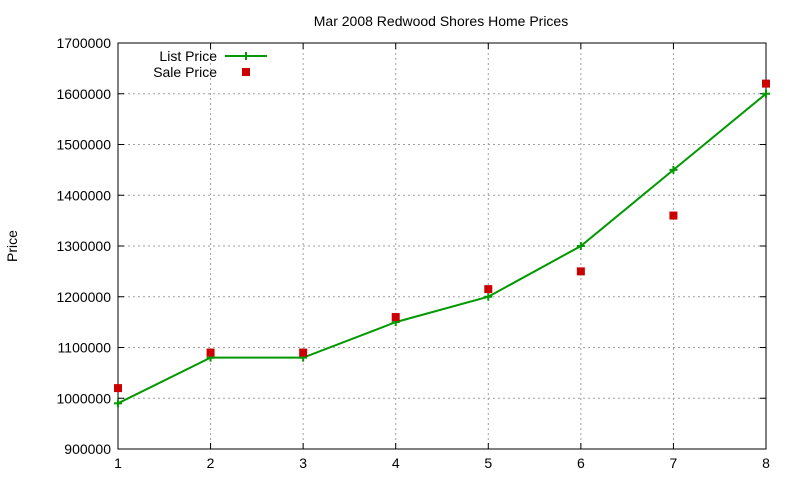  Describe the element at coordinates (188, 56) in the screenshot. I see `legend-label: List Price` at that location.